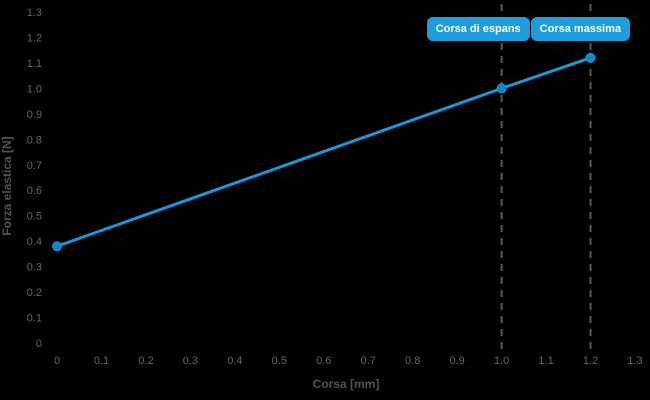 The height and width of the screenshot is (400, 650). I want to click on y-tick-label: 1.2, so click(34, 38).